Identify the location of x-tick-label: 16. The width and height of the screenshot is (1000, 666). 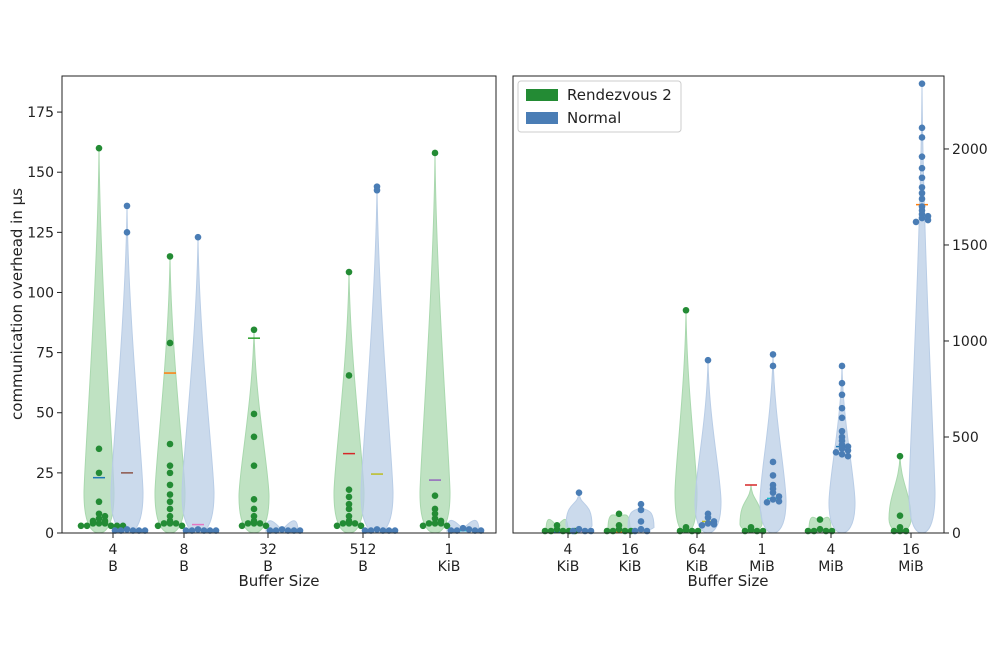
(630, 550).